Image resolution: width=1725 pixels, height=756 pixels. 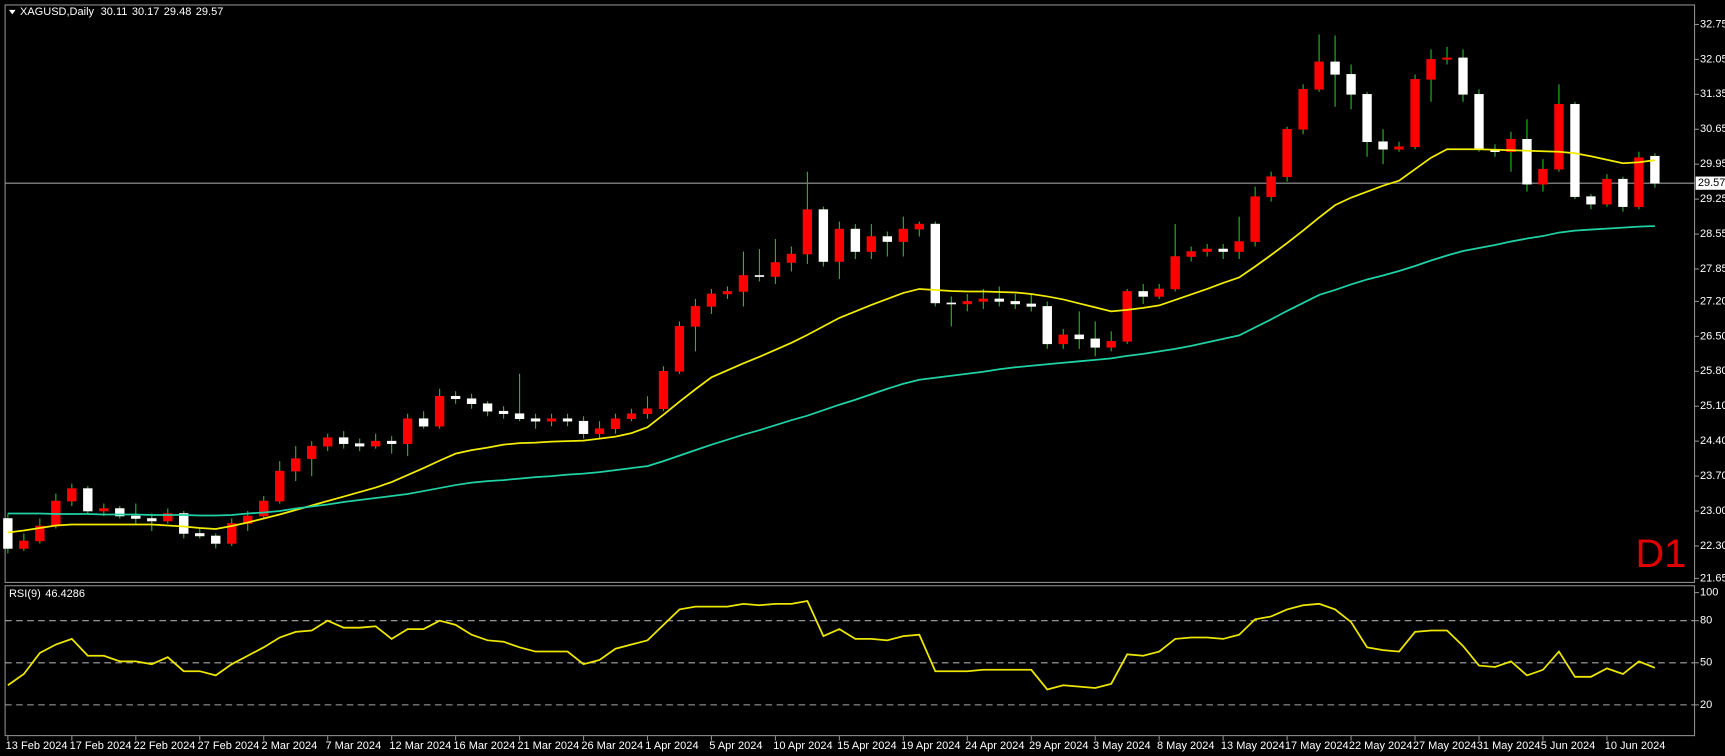 I want to click on x-tick-label: 5 Apr 2024, so click(x=735, y=746).